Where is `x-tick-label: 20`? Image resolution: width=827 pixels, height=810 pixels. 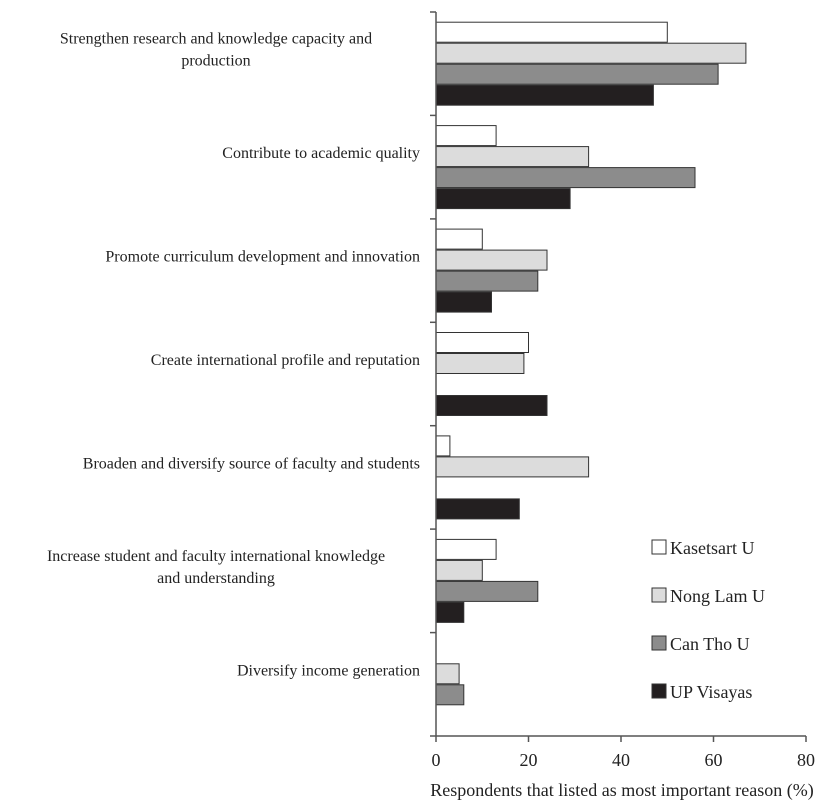
x-tick-label: 20 is located at coordinates (529, 760).